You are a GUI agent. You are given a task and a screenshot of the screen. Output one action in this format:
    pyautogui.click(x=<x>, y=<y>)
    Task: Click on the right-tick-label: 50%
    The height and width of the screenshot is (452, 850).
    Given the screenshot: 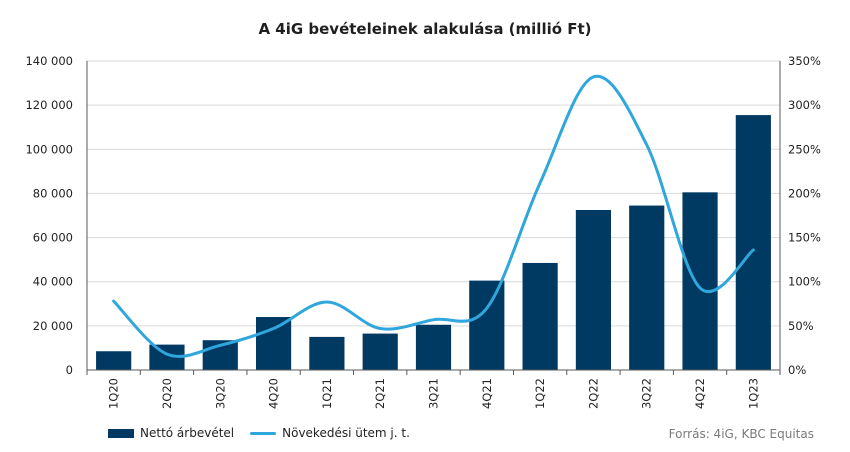 What is the action you would take?
    pyautogui.click(x=801, y=326)
    